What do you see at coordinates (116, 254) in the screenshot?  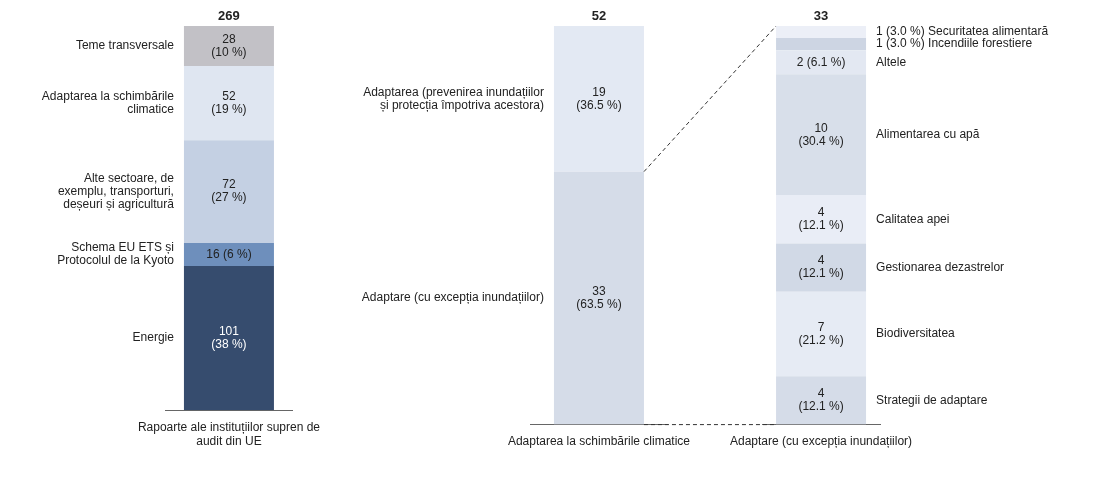 I see `series-label: Schema EU ETS și Protocolul de la Kyoto` at bounding box center [116, 254].